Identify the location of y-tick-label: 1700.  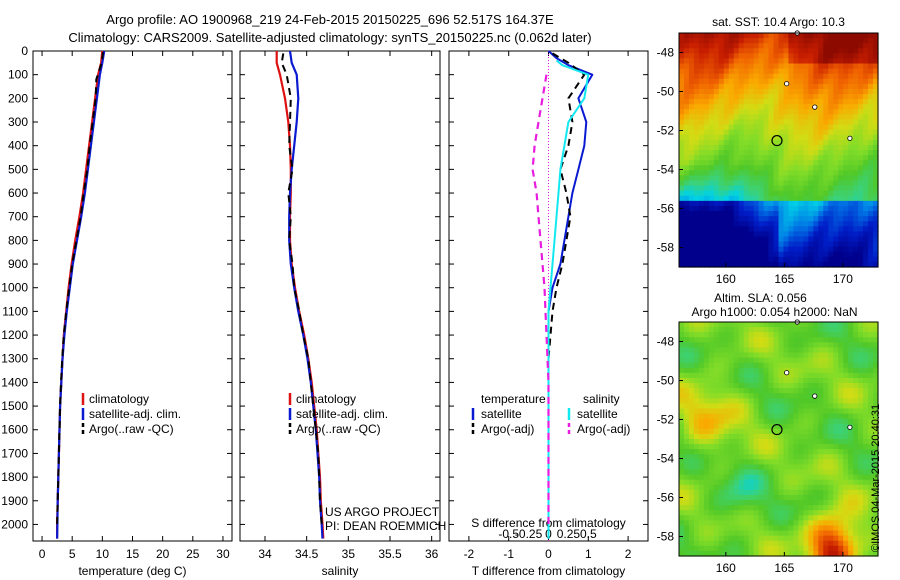
(14, 453).